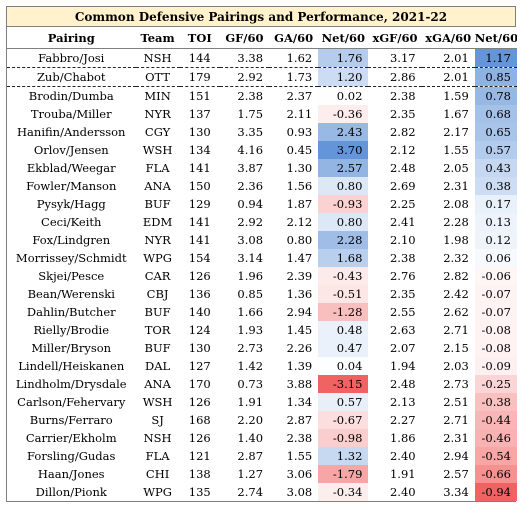 The height and width of the screenshot is (511, 522). Describe the element at coordinates (250, 420) in the screenshot. I see `cell-gf60: 2.20` at that location.